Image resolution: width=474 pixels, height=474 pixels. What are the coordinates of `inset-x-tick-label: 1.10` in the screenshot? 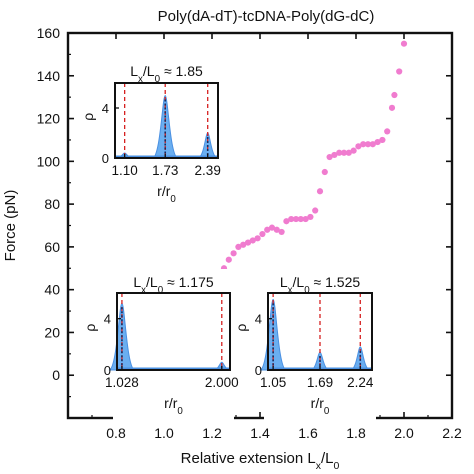 It's located at (125, 170).